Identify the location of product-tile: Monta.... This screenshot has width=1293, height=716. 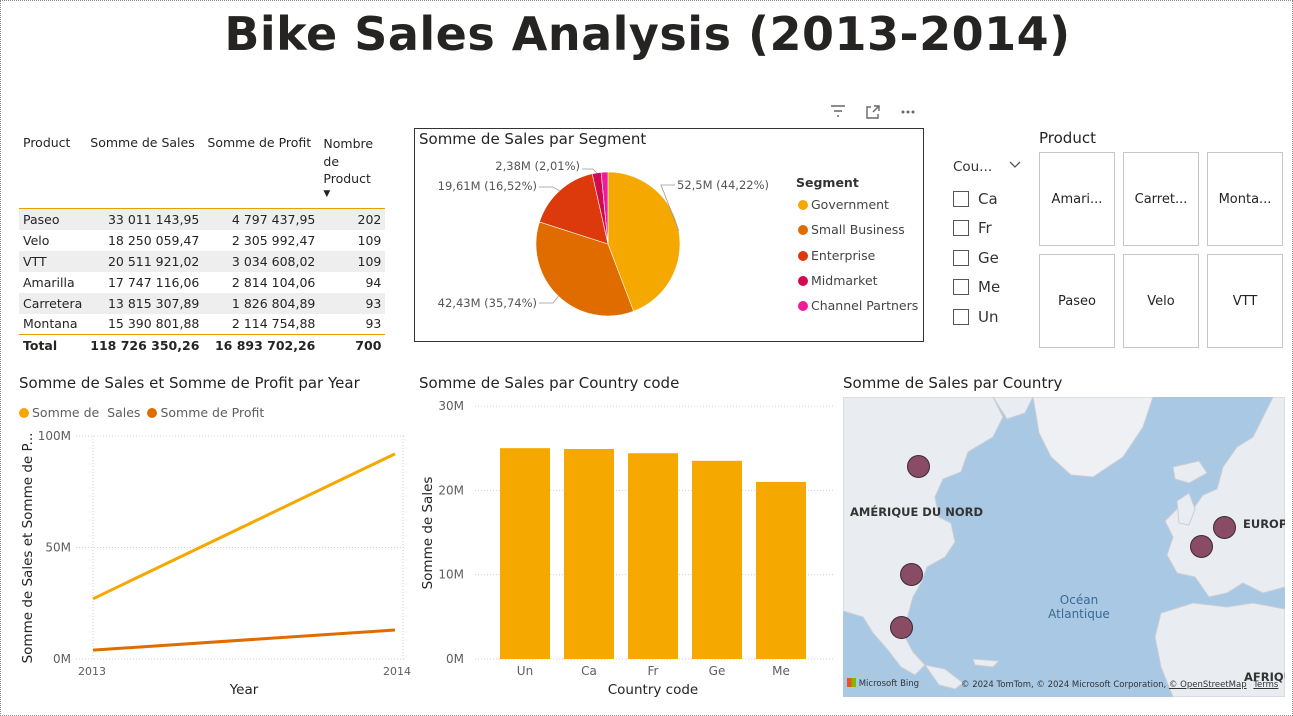
(1245, 199).